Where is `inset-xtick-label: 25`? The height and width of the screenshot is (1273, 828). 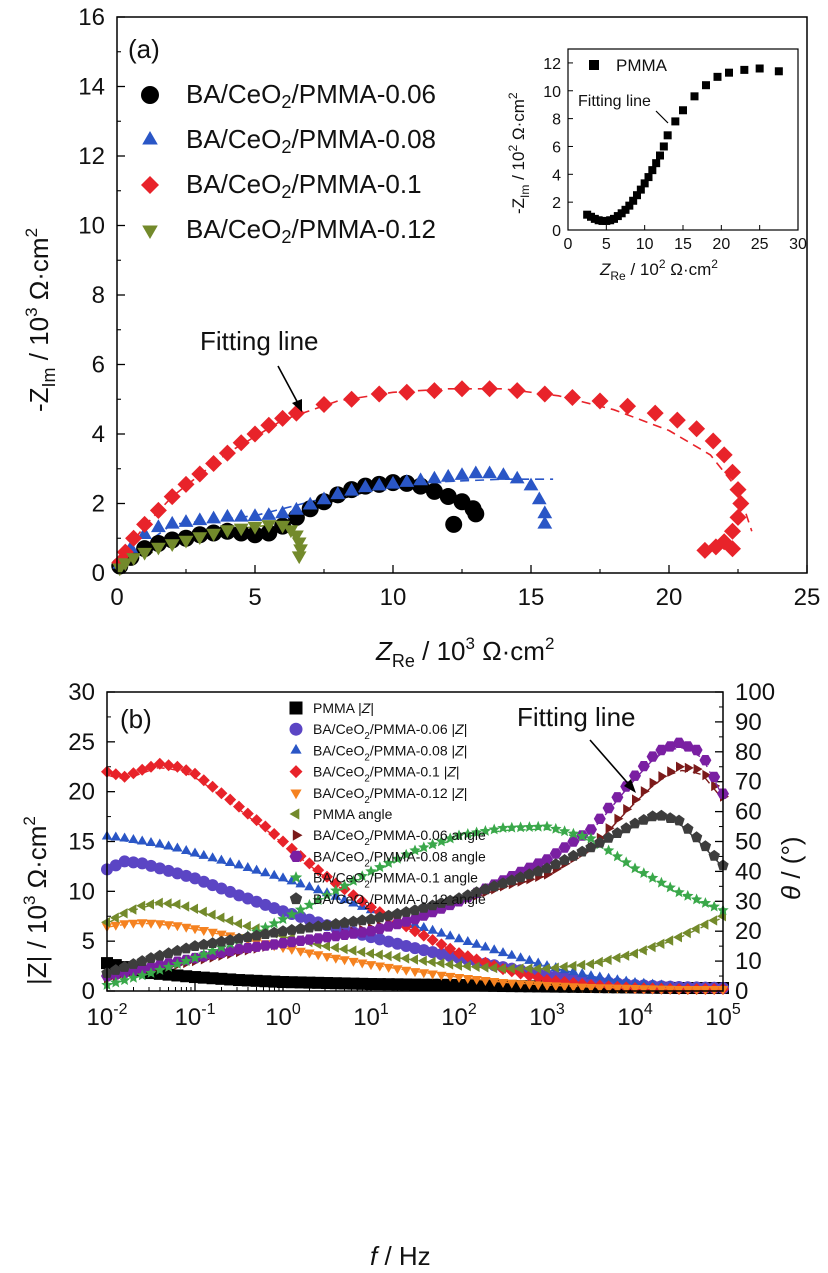 inset-xtick-label: 25 is located at coordinates (760, 244).